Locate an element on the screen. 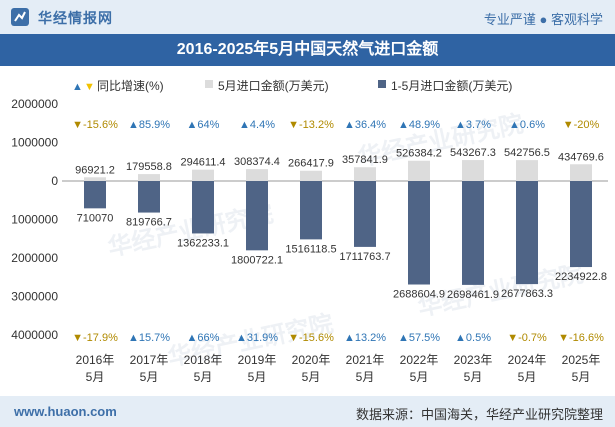  value-label-ytd: 1800722.1 is located at coordinates (257, 260).